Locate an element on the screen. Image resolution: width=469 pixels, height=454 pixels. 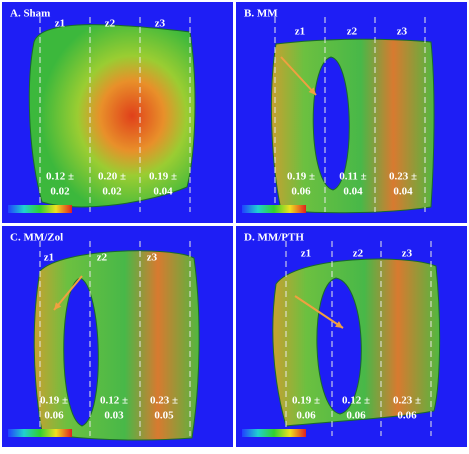
panel-title: C. MM/Zol is located at coordinates (36, 238).